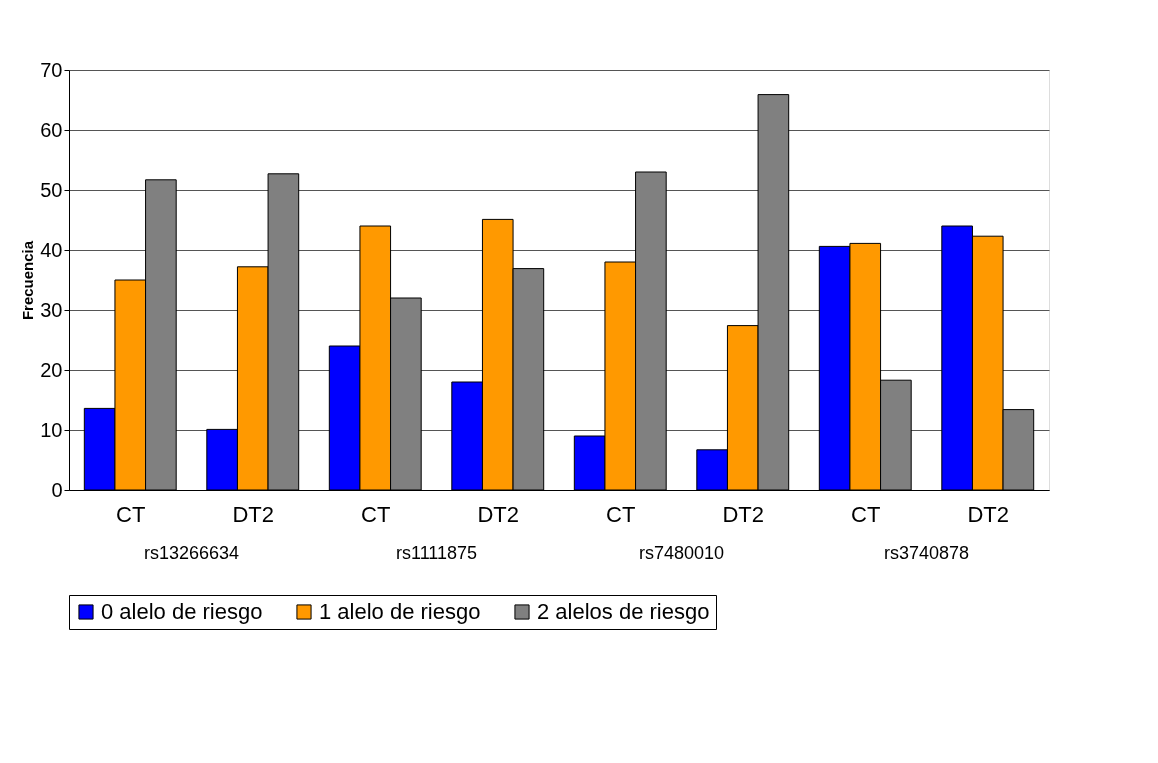 This screenshot has width=1158, height=763. What do you see at coordinates (436, 553) in the screenshot?
I see `text: rs1111875` at bounding box center [436, 553].